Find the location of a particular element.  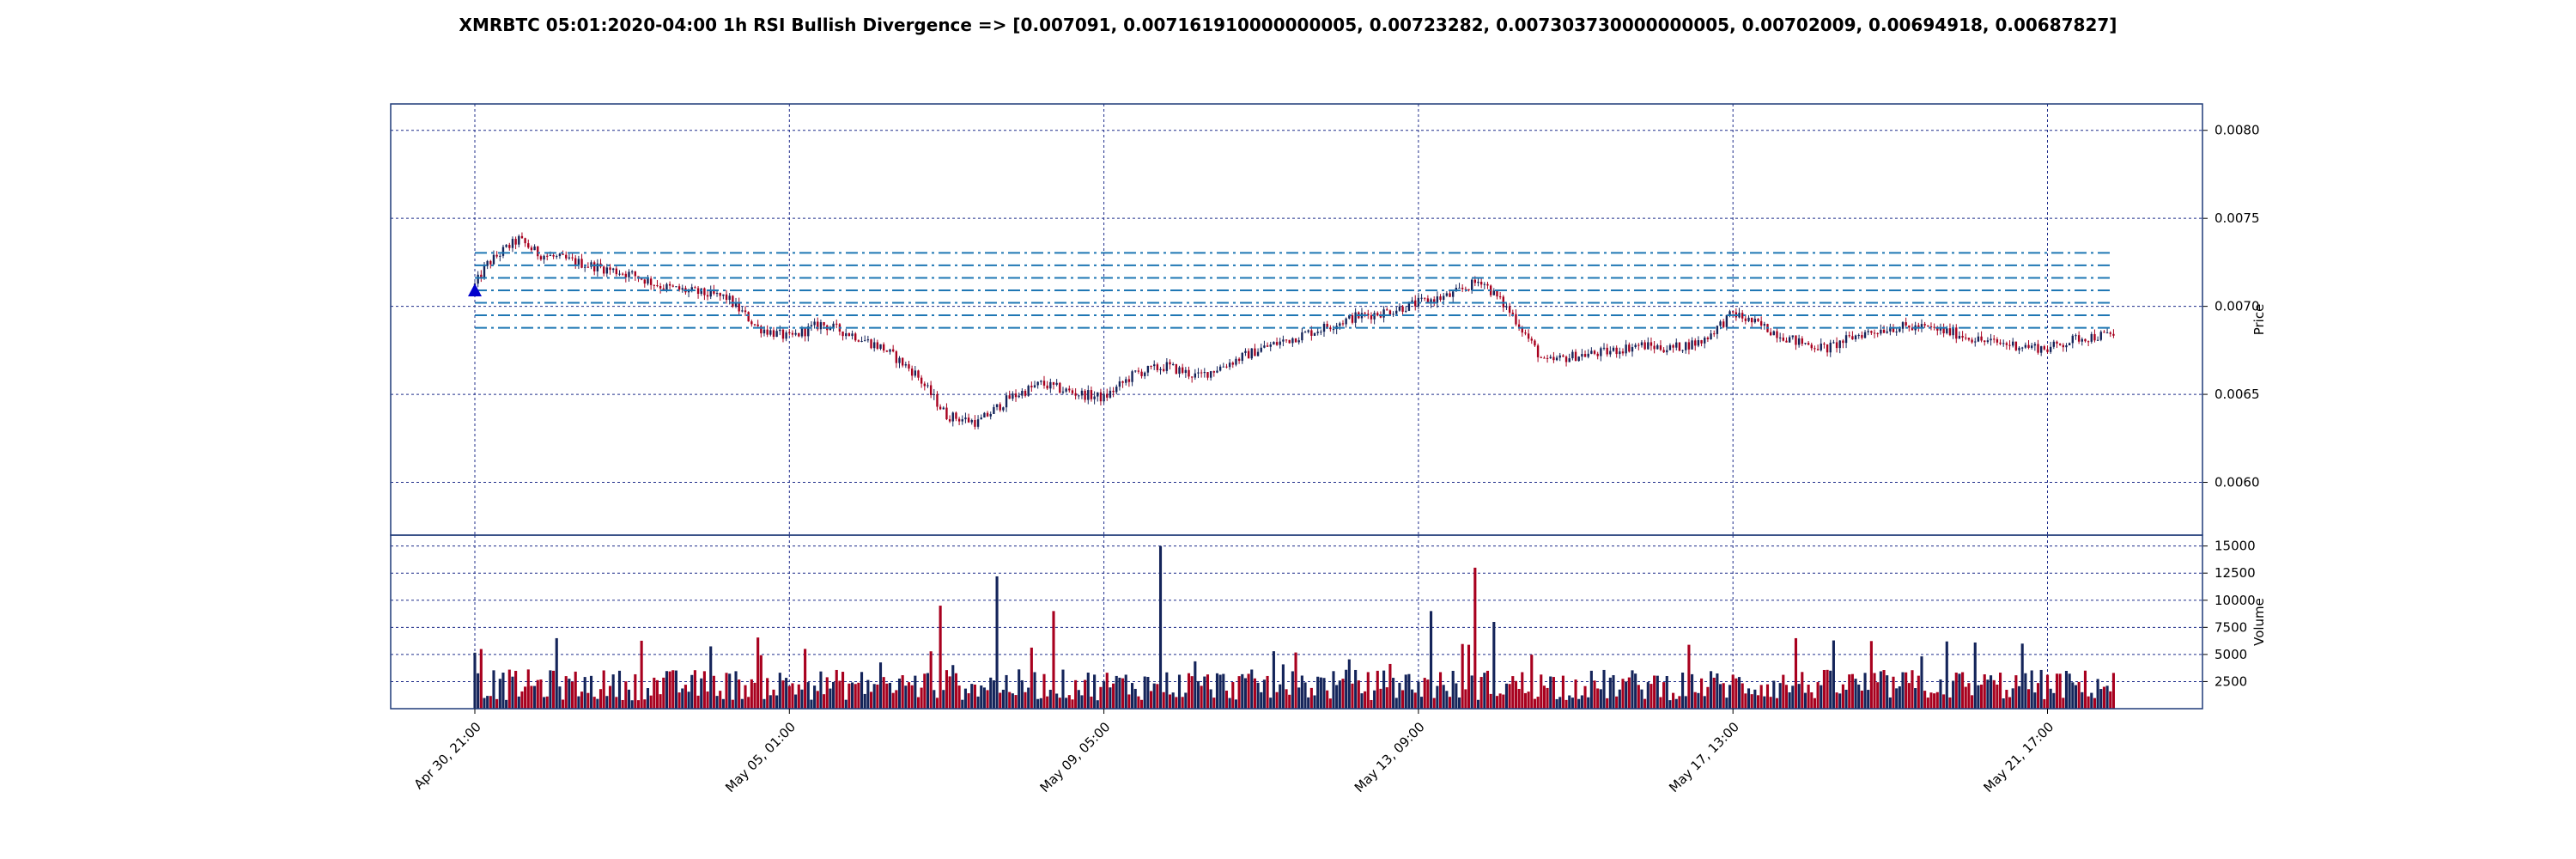

x-tick-label: May 13, 09:00 is located at coordinates (1390, 757).